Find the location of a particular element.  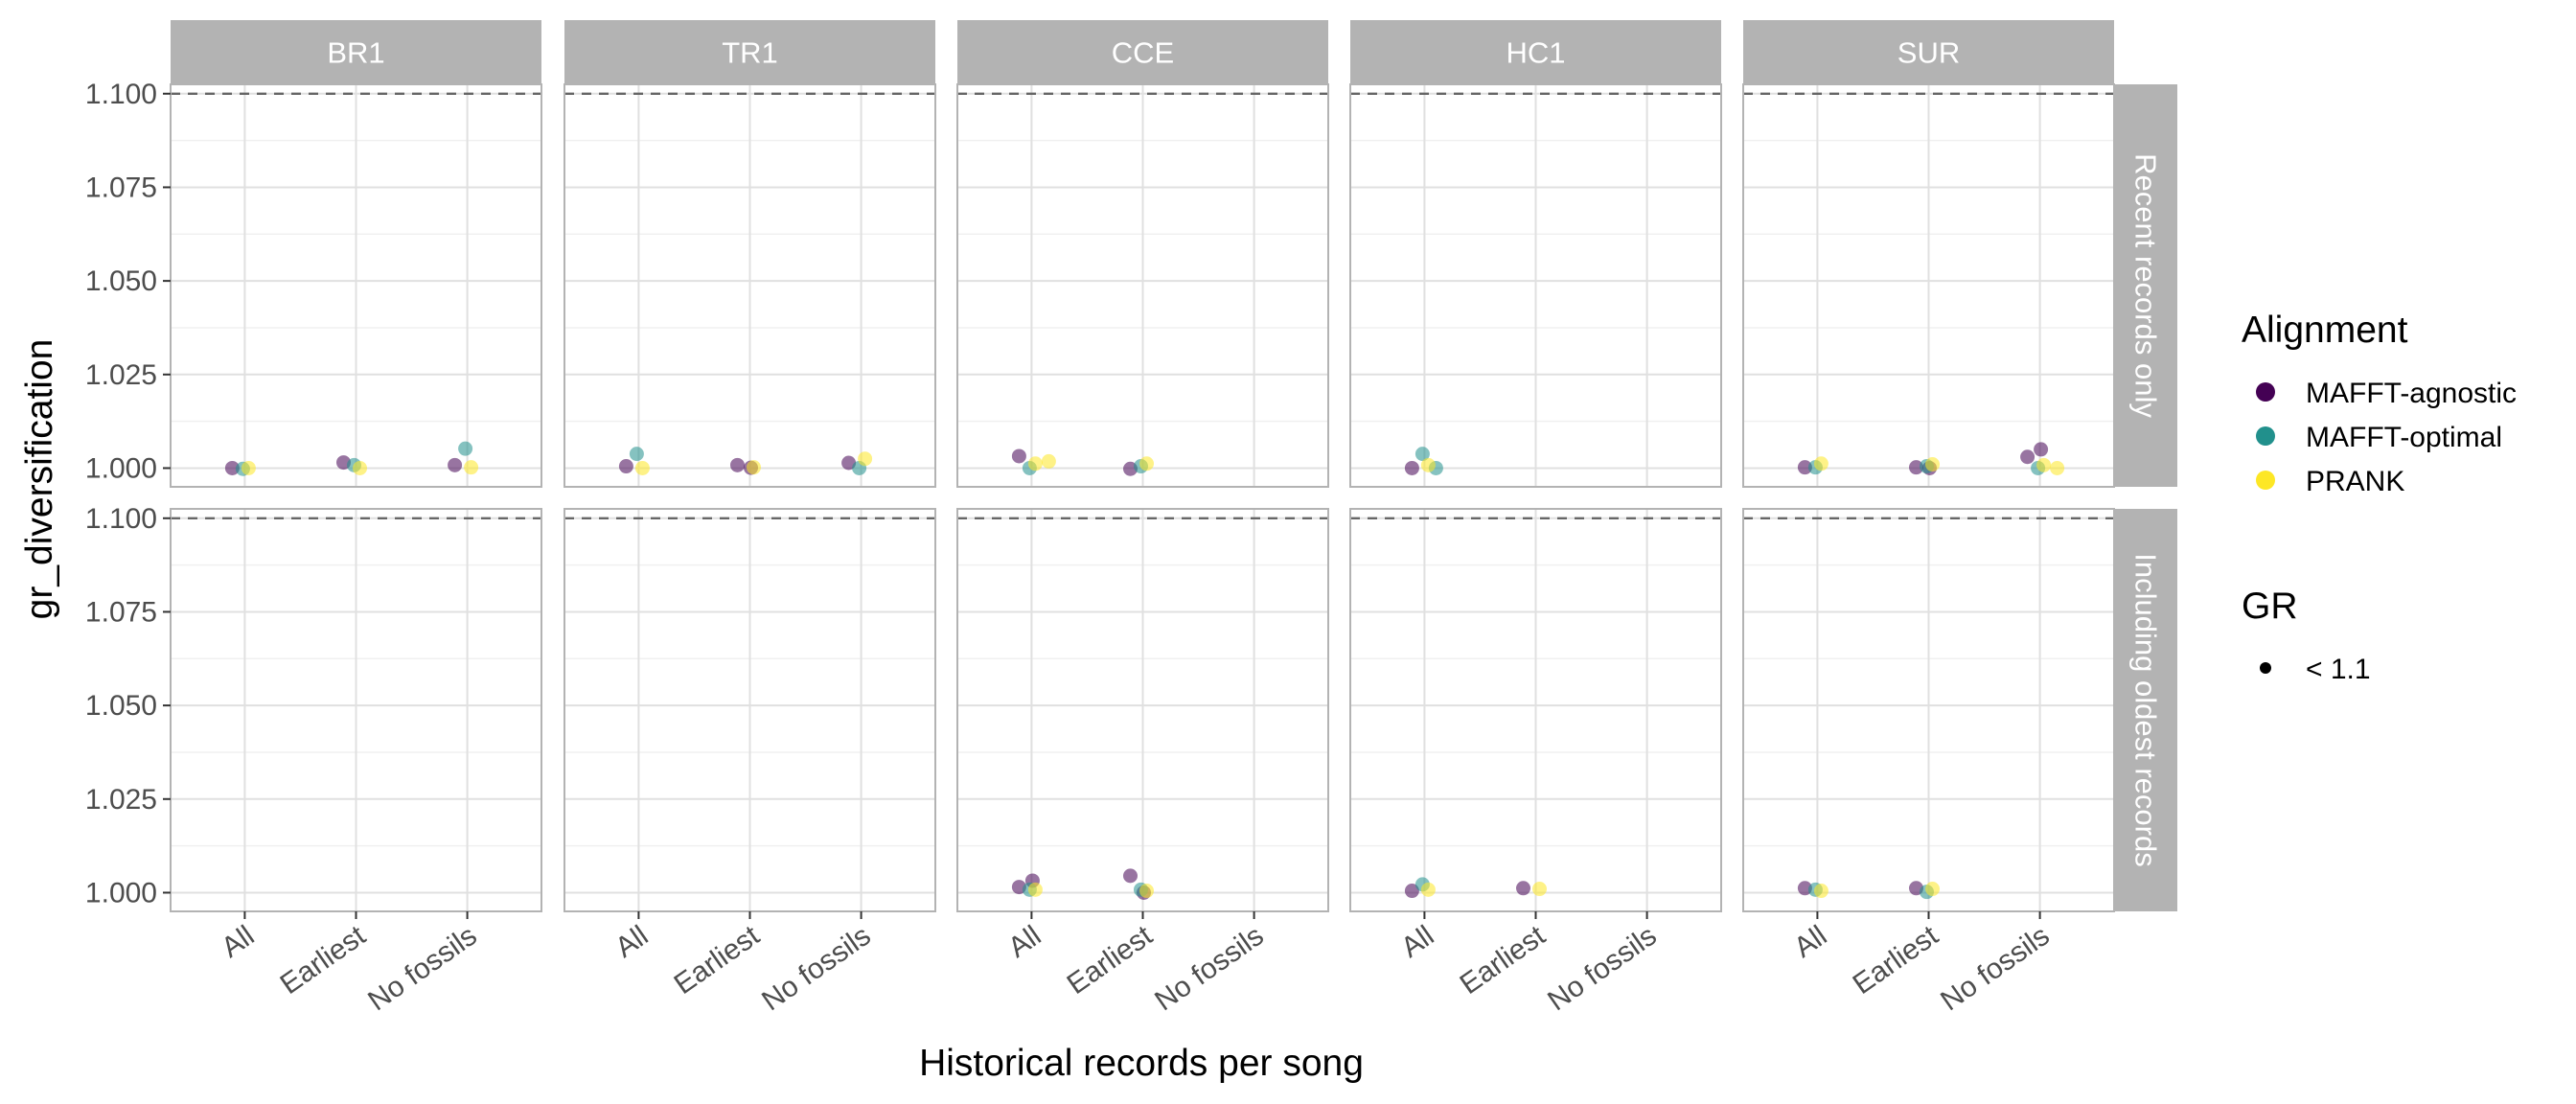

legend-key-prank is located at coordinates (2265, 480).